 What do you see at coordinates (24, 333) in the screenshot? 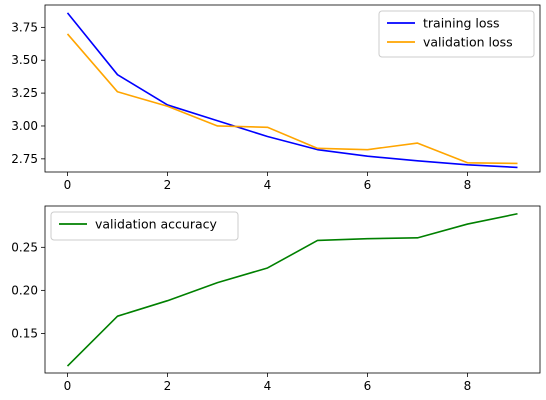
I see `y-tick-label: 0.15` at bounding box center [24, 333].